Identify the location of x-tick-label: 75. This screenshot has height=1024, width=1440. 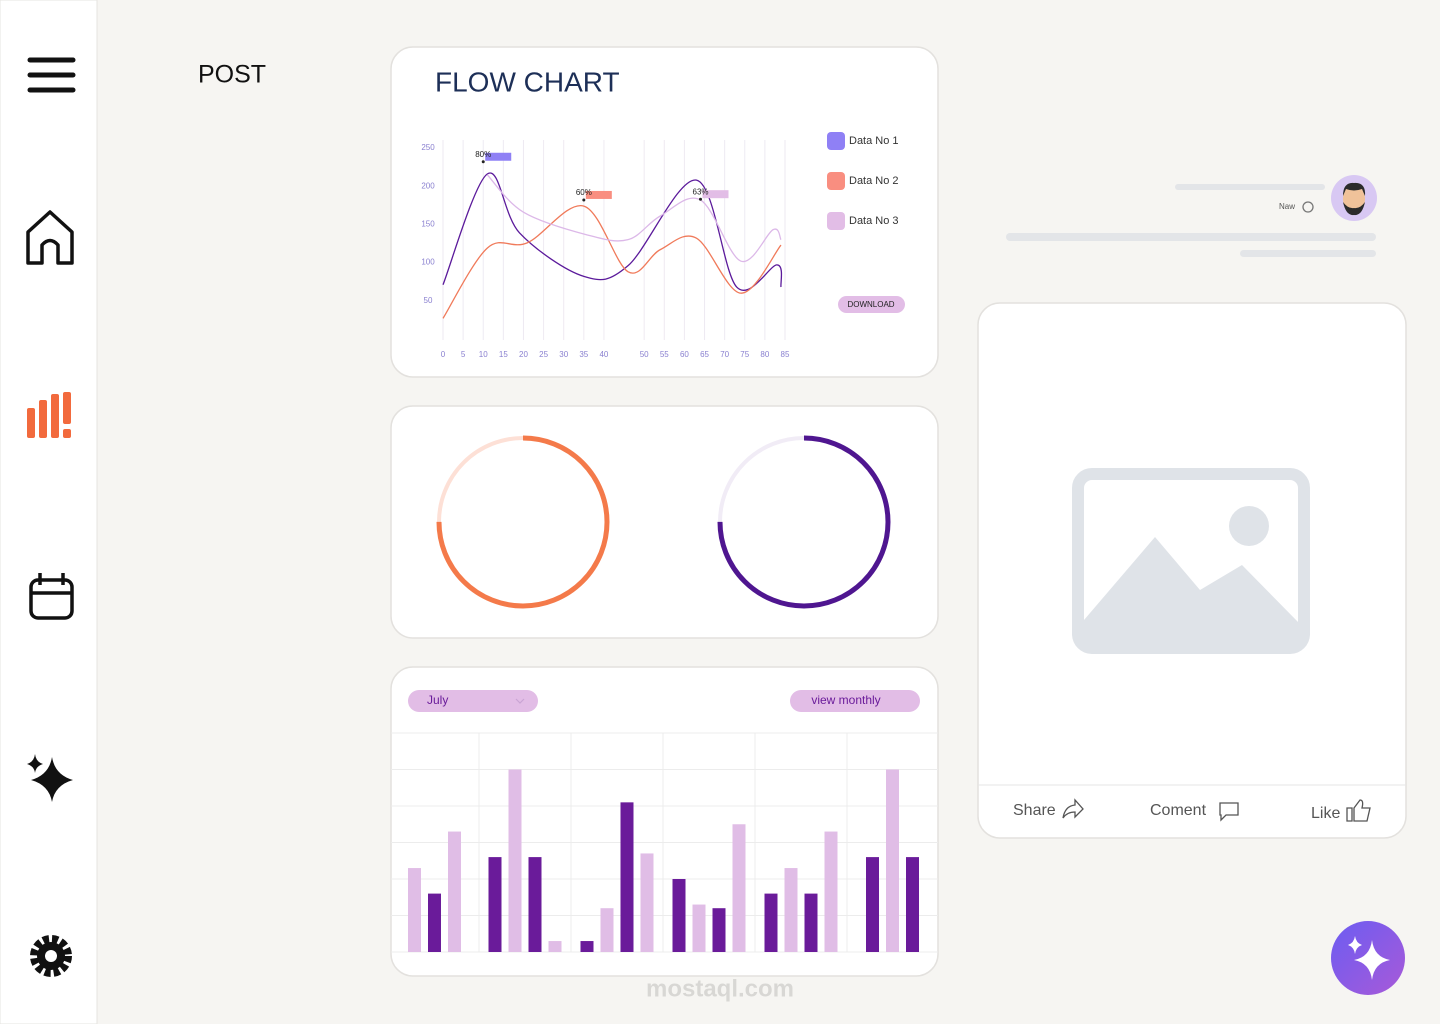
(744, 354).